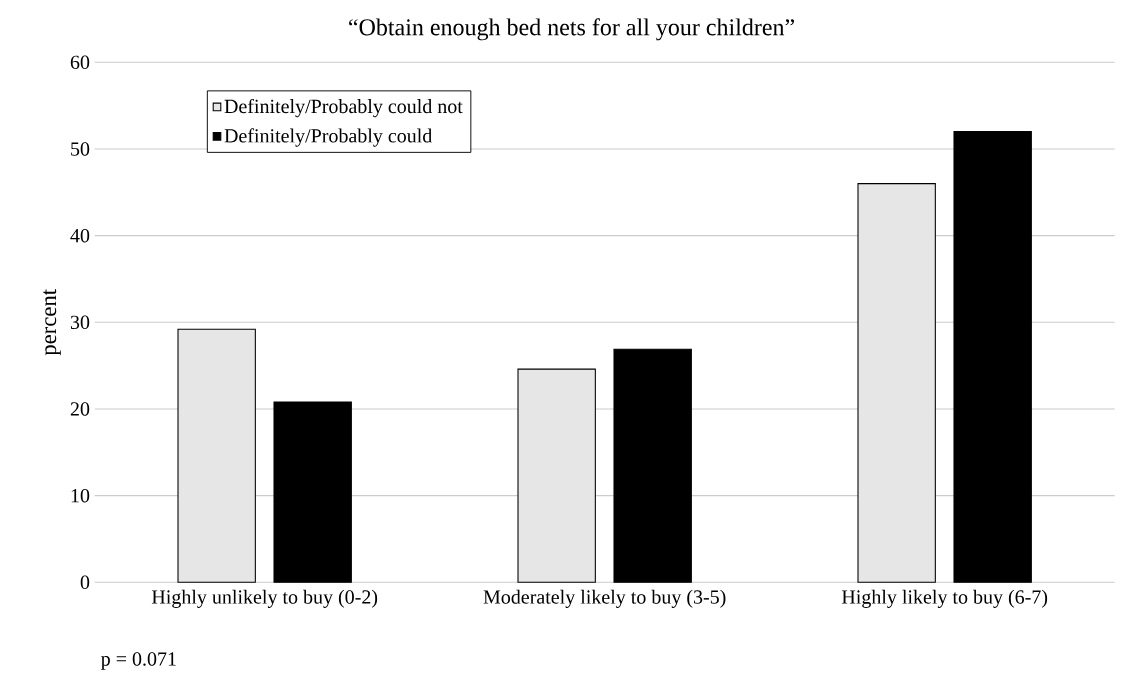  What do you see at coordinates (52, 322) in the screenshot?
I see `y-axis-title: percent` at bounding box center [52, 322].